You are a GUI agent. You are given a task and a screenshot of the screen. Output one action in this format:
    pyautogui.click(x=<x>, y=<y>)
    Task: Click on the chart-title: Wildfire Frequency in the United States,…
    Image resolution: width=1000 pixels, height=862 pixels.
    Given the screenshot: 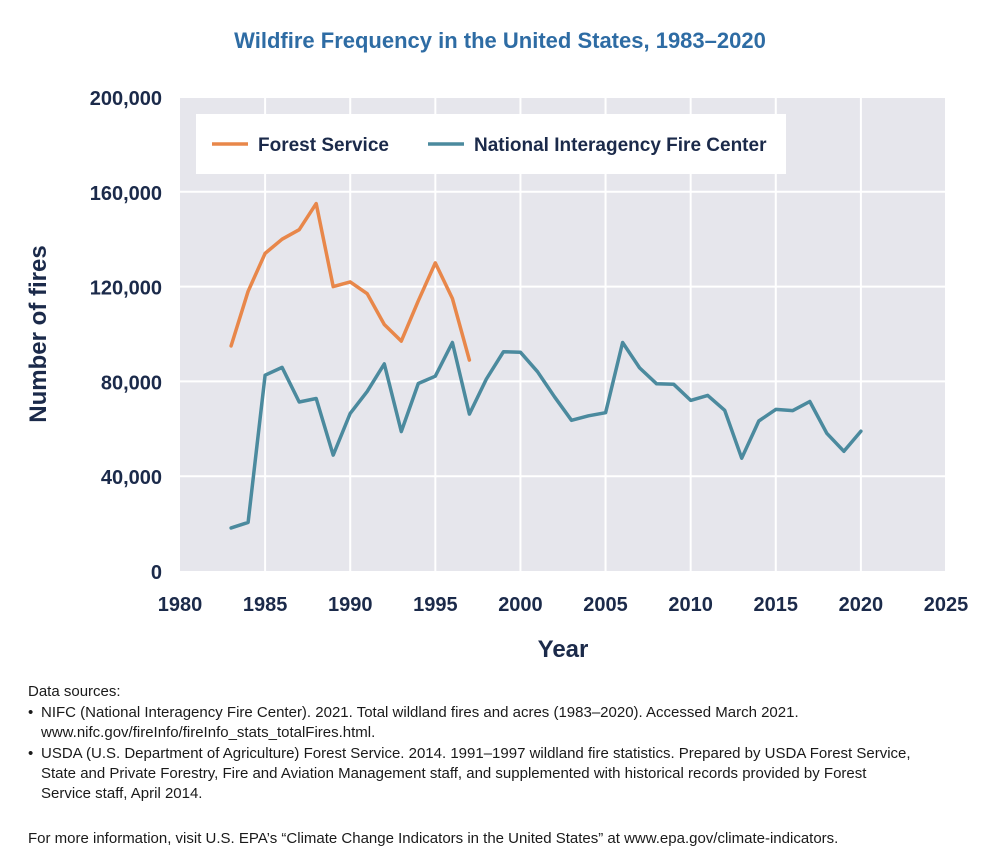 What is the action you would take?
    pyautogui.click(x=500, y=40)
    